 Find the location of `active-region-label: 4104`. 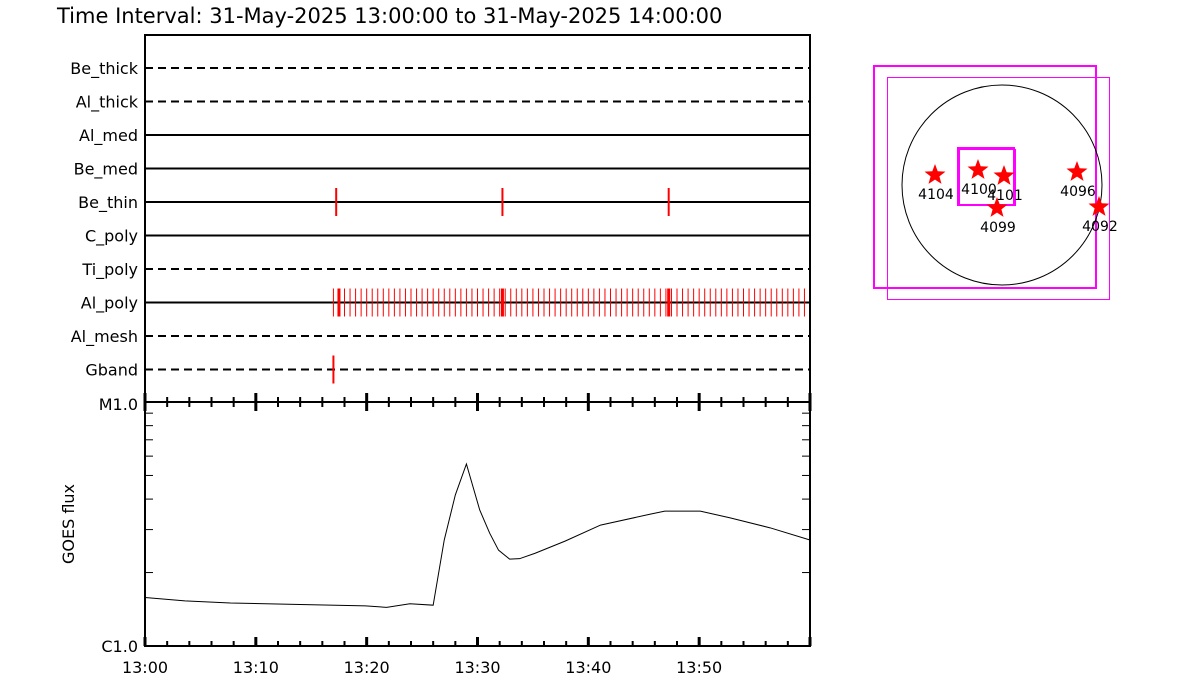

active-region-label: 4104 is located at coordinates (936, 195).